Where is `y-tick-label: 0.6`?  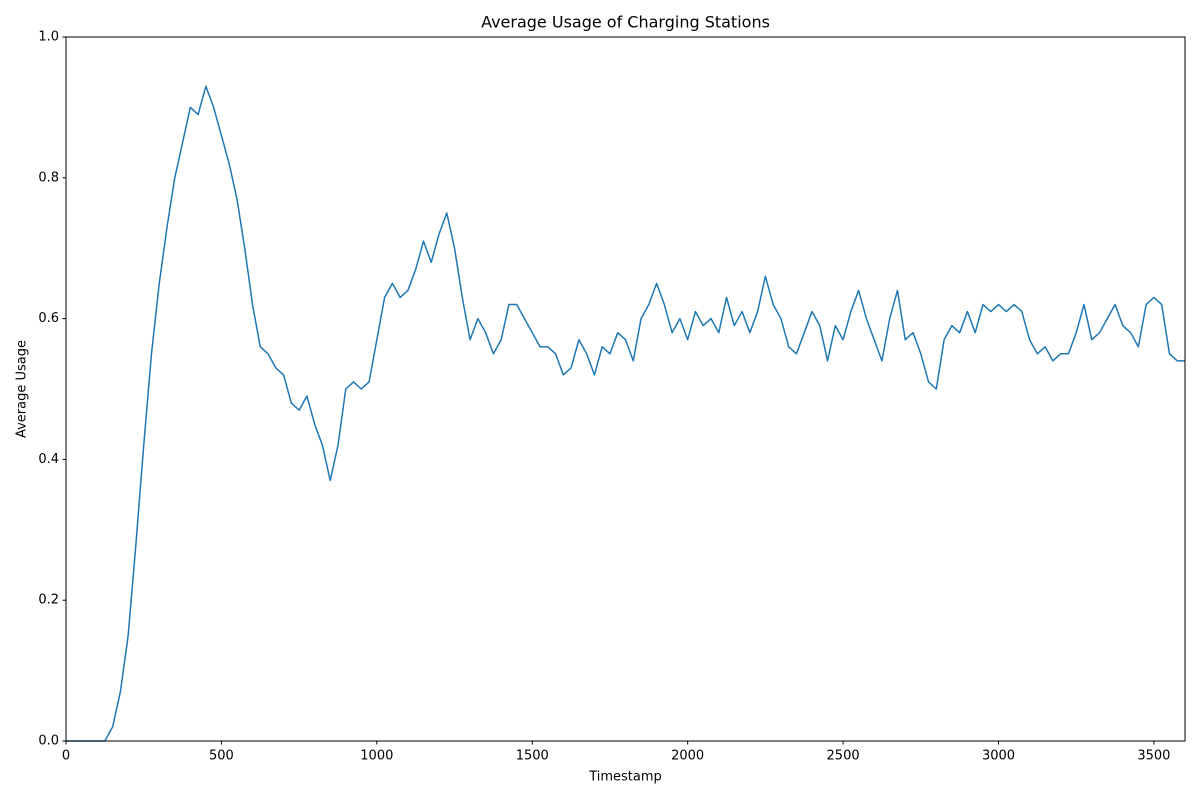
y-tick-label: 0.6 is located at coordinates (48, 318).